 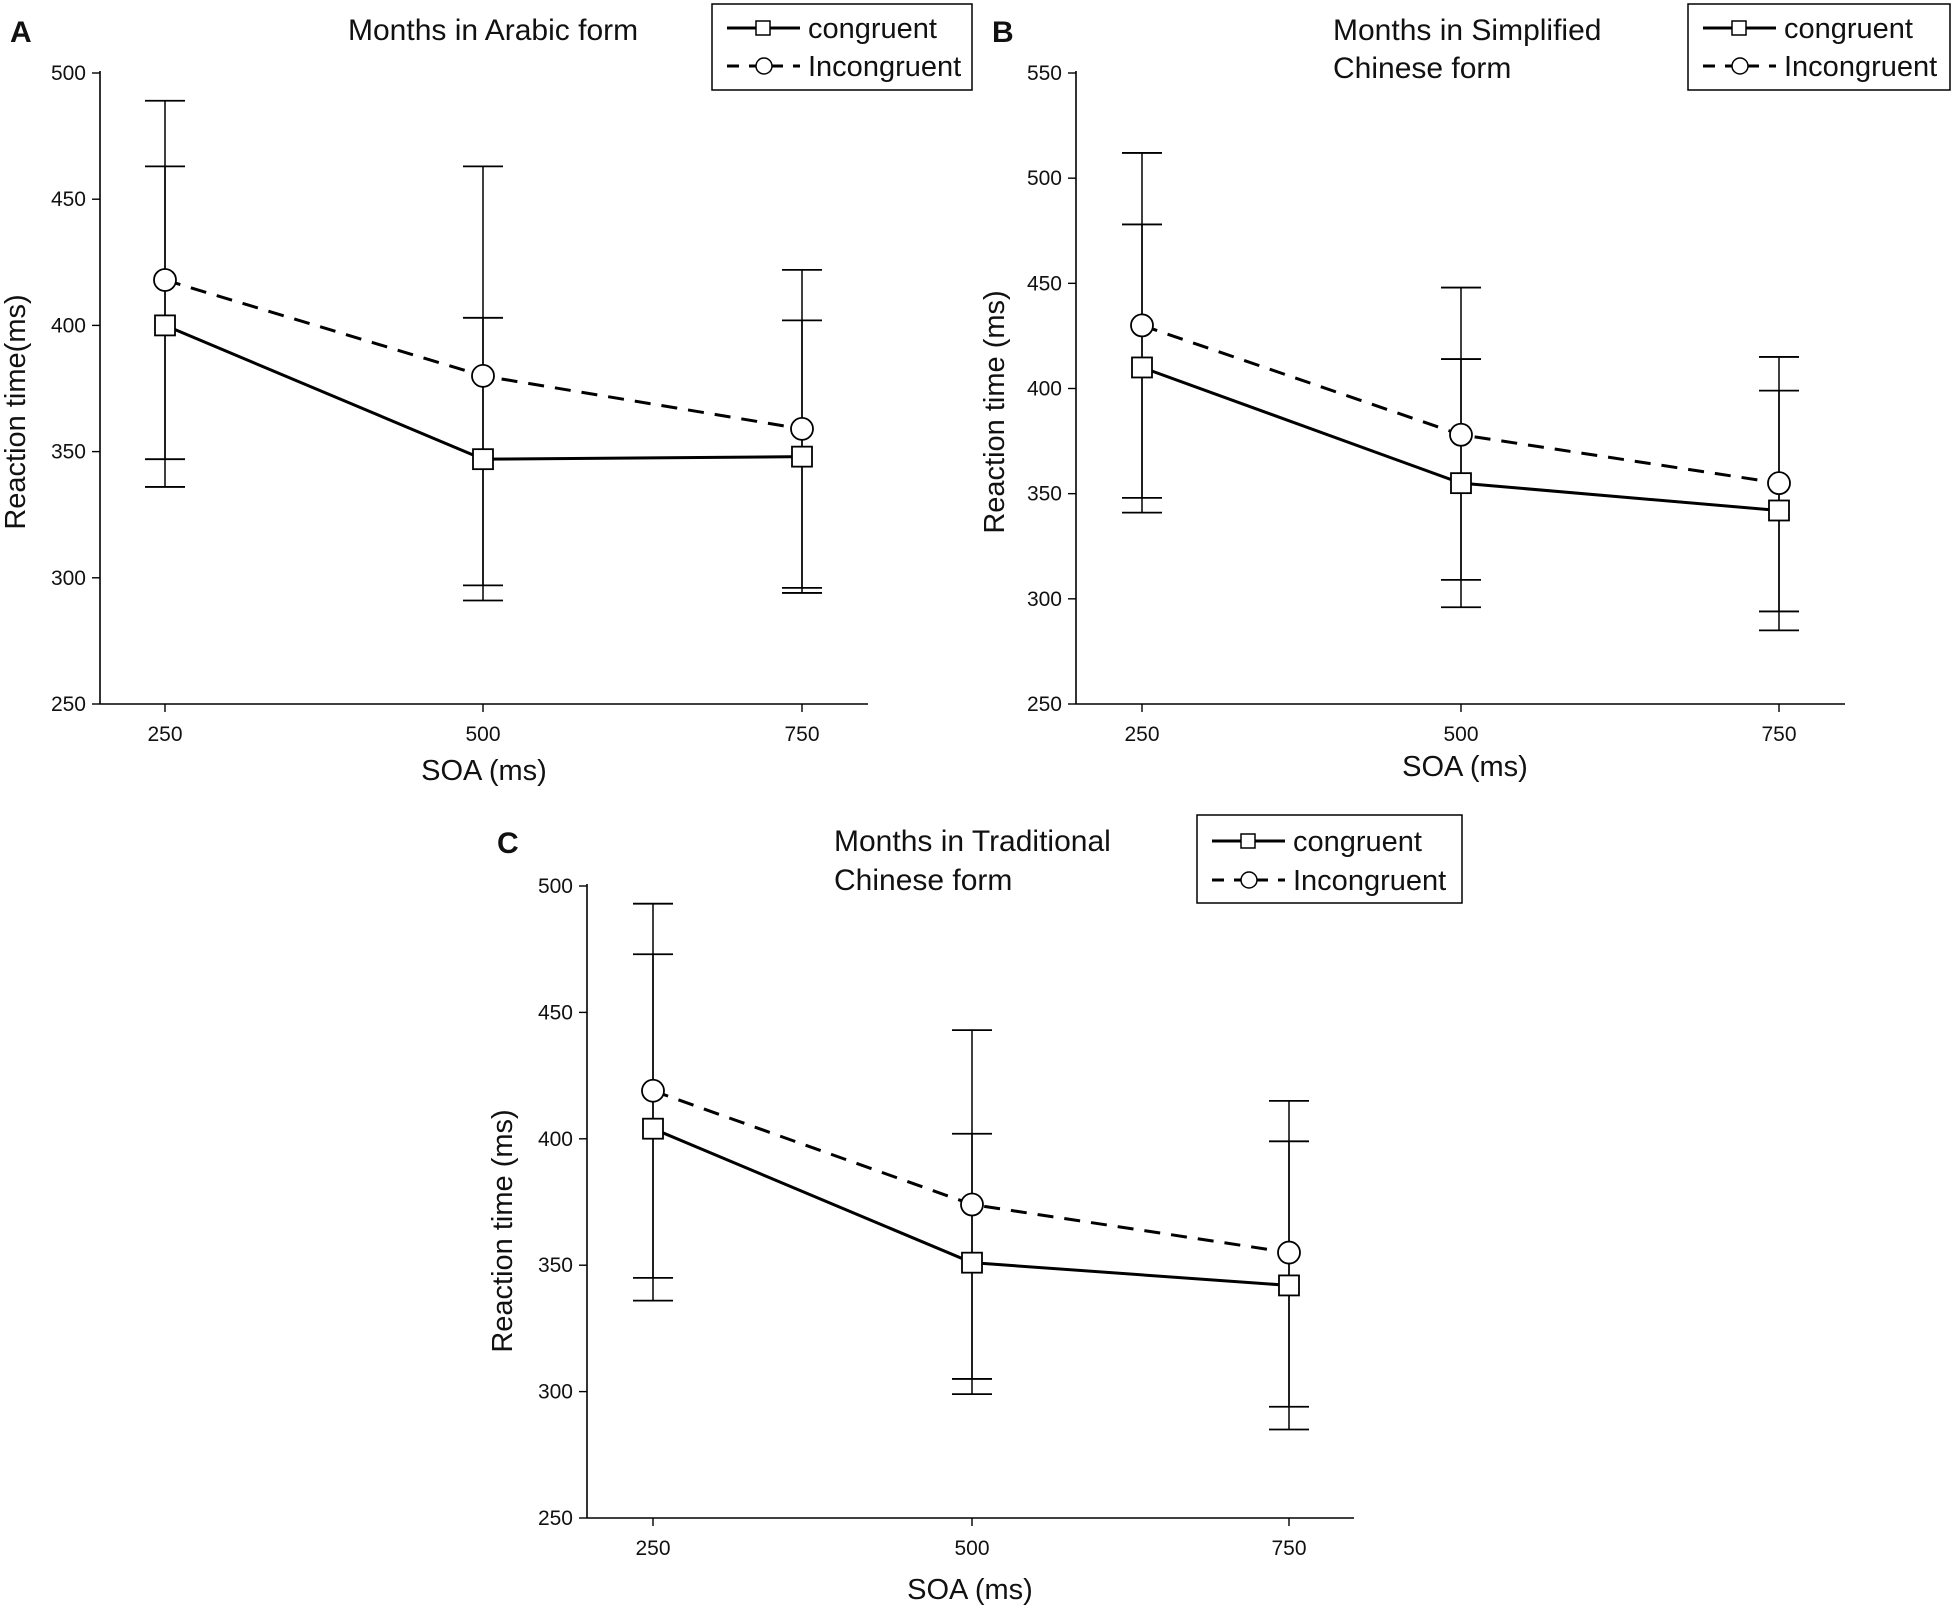 What do you see at coordinates (972, 841) in the screenshot?
I see `panel-c-title-line-1: Months in Traditional` at bounding box center [972, 841].